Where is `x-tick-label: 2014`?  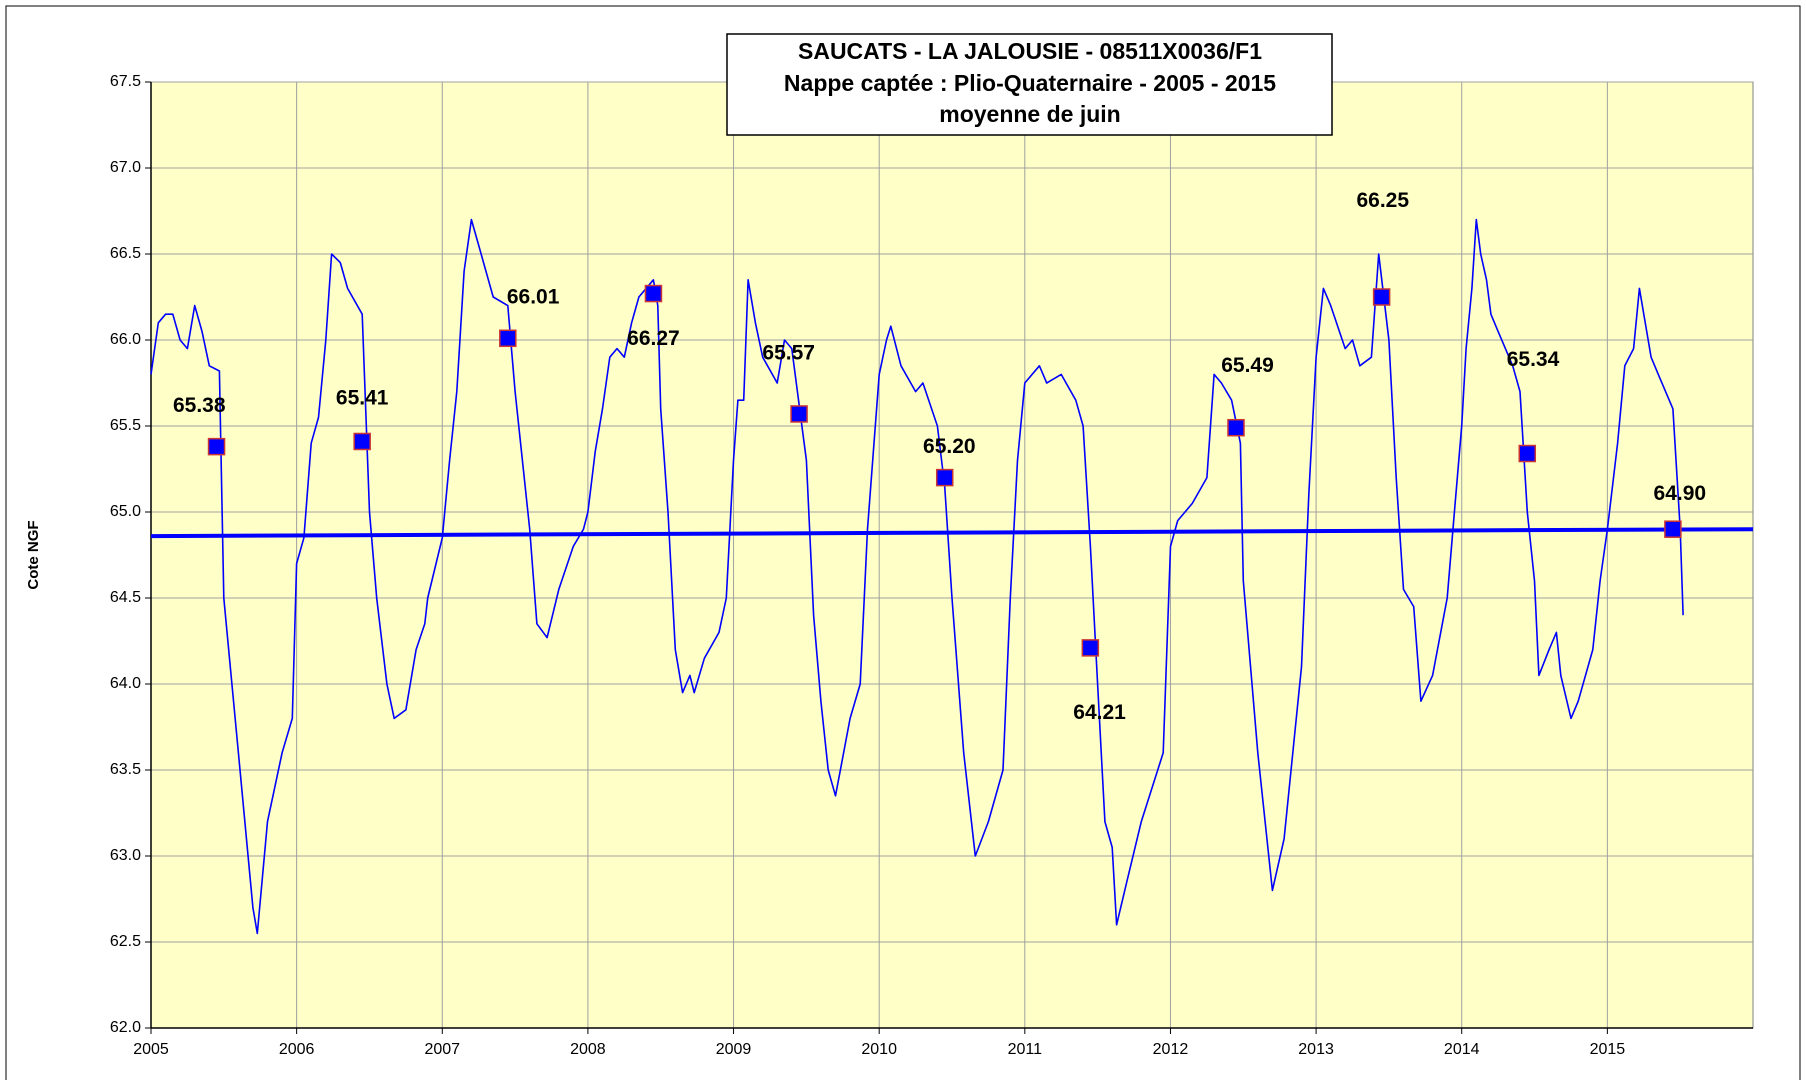
x-tick-label: 2014 is located at coordinates (1462, 1049).